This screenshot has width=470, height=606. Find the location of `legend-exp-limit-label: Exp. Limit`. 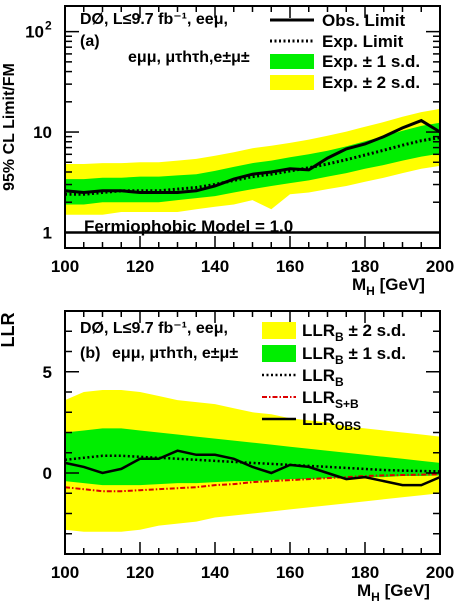

legend-exp-limit-label: Exp. Limit is located at coordinates (363, 41).